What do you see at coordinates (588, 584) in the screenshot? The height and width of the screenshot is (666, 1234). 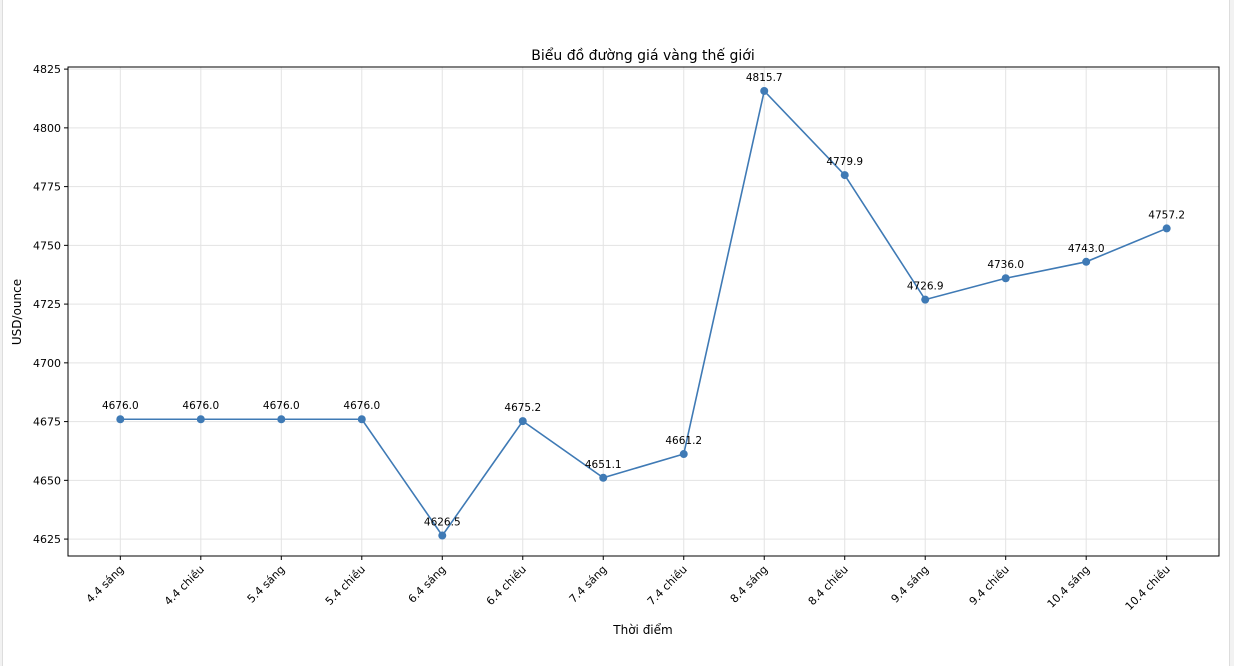 I see `x-tick-label: 7.4 sáng` at bounding box center [588, 584].